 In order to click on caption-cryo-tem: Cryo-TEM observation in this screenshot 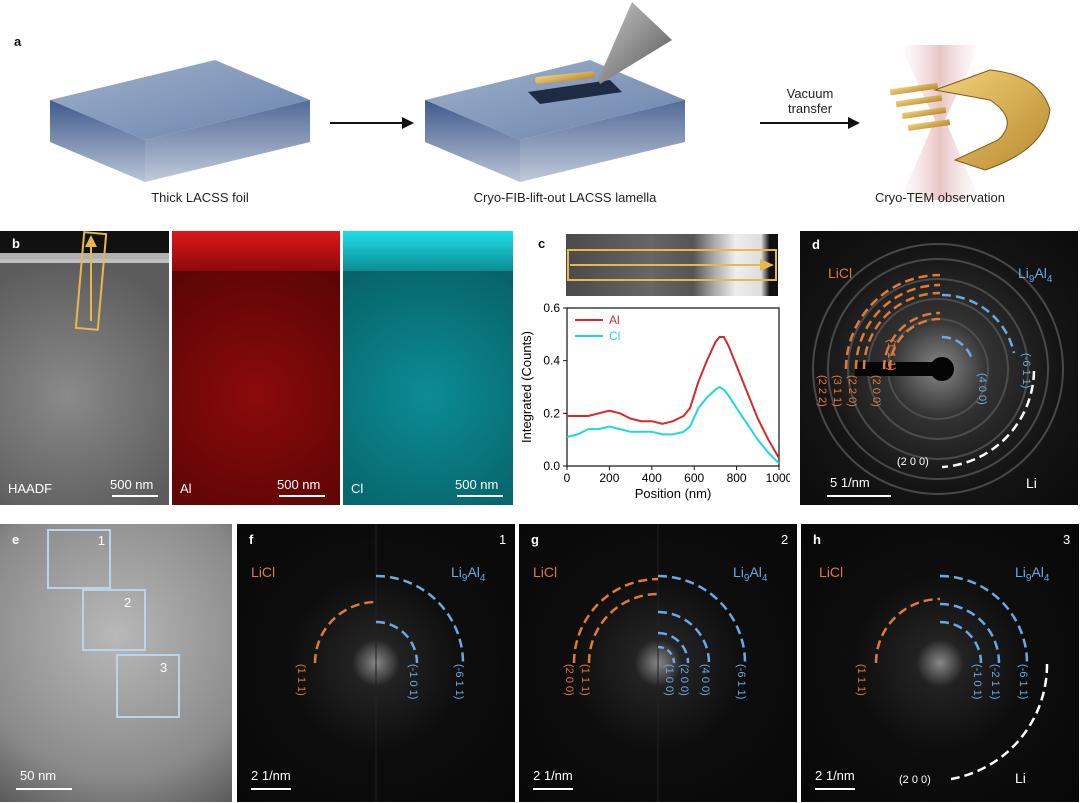, I will do `click(940, 197)`.